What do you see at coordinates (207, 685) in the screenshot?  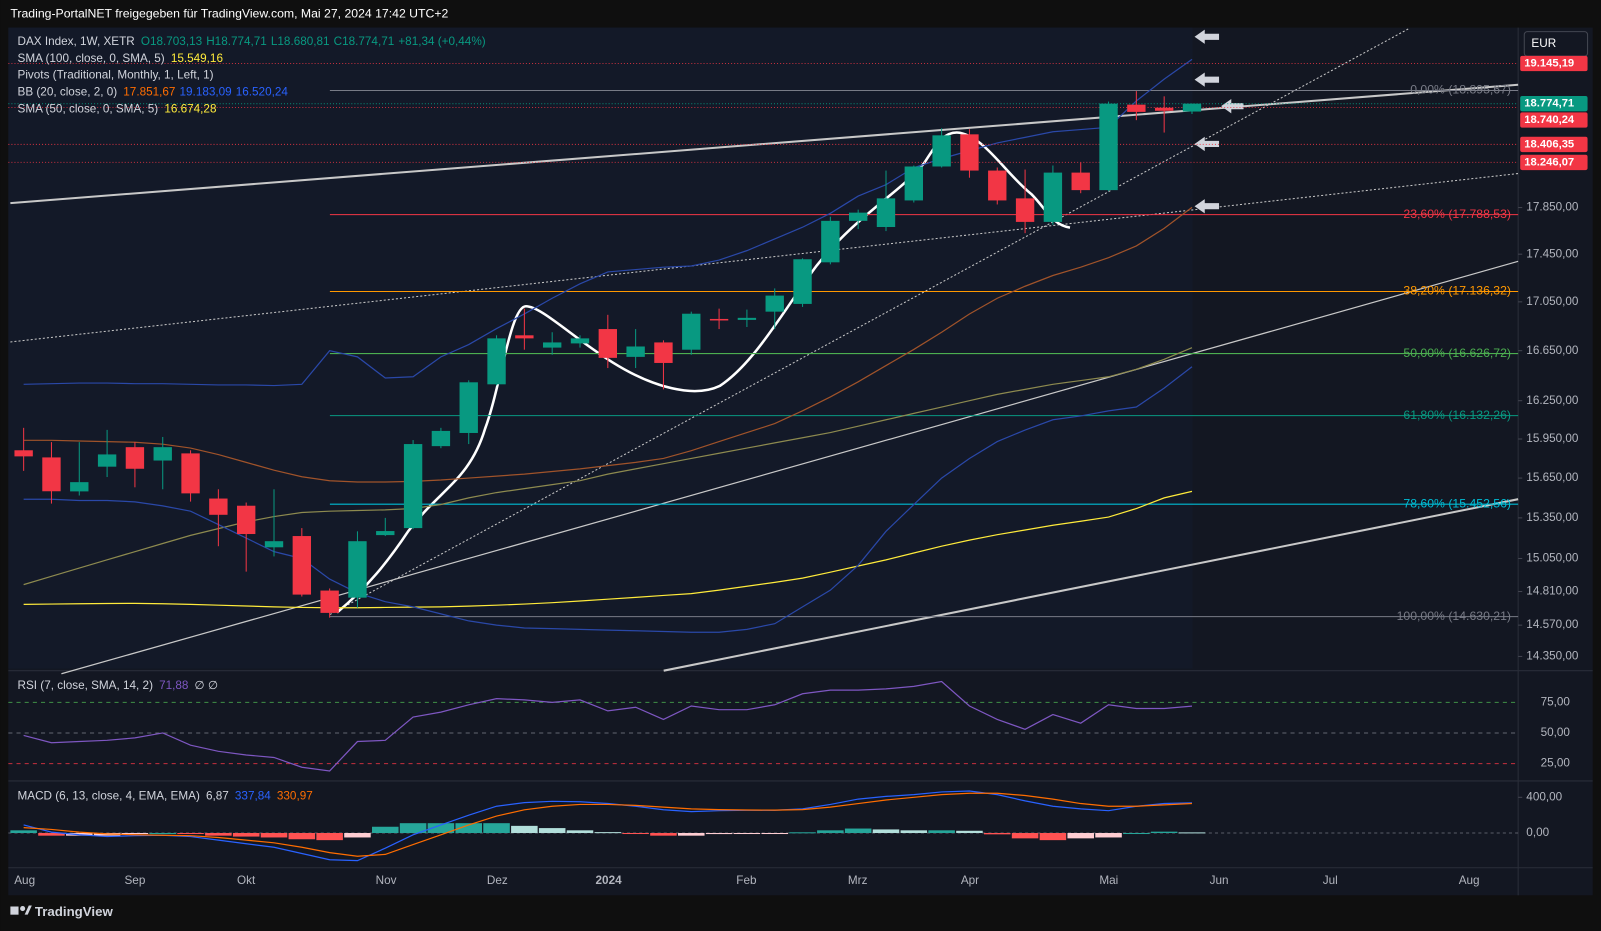 I see `rsi-legend: ∅ ∅` at bounding box center [207, 685].